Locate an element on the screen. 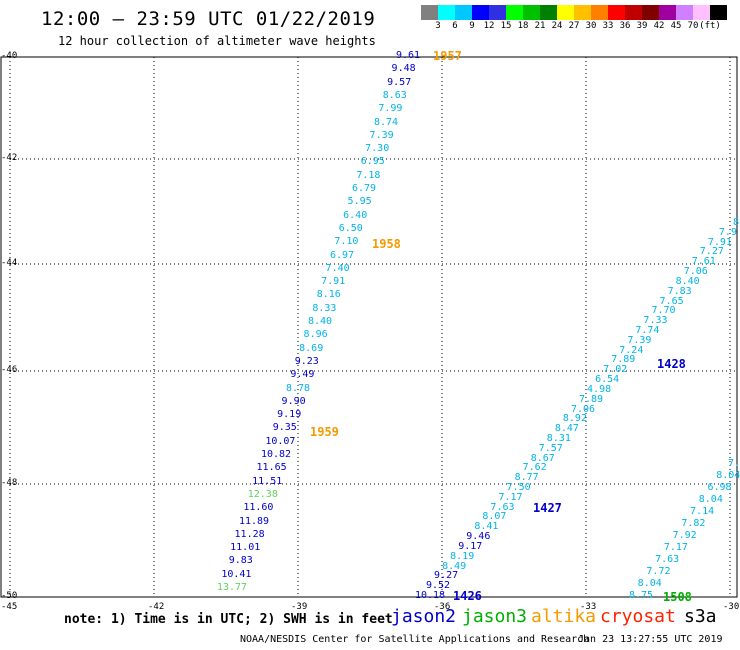 This screenshot has height=650, width=740. swh-value: 9.46 is located at coordinates (478, 537).